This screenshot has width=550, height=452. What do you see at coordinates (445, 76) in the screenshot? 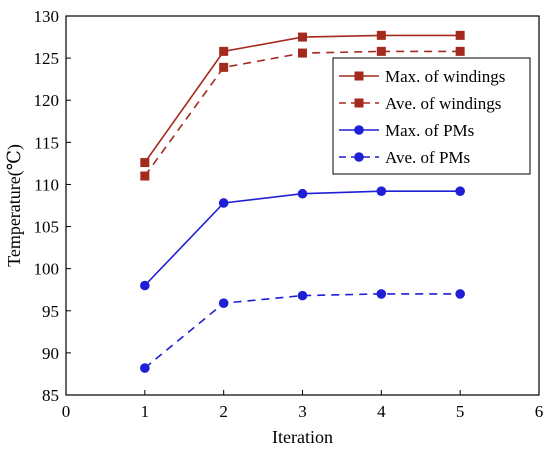
I see `legend-label-0: Max. of windings` at bounding box center [445, 76].